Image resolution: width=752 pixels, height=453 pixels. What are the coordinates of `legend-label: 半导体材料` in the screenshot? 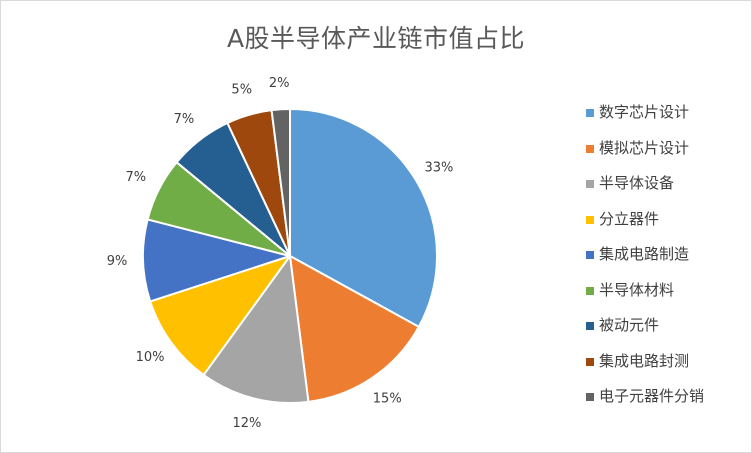 It's located at (637, 289).